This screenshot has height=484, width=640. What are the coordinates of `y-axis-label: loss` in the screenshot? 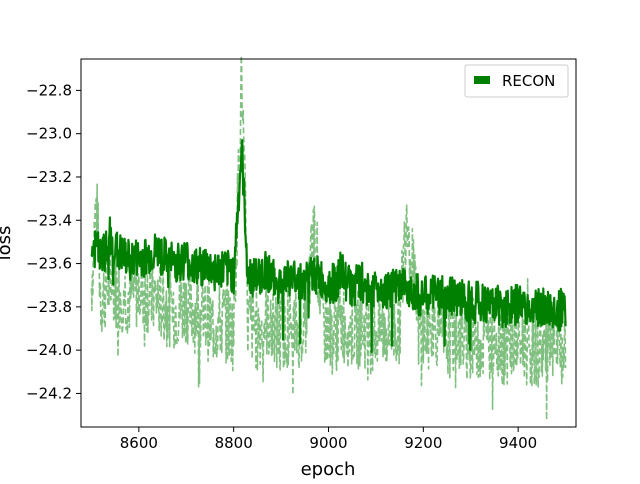 It's located at (7, 243).